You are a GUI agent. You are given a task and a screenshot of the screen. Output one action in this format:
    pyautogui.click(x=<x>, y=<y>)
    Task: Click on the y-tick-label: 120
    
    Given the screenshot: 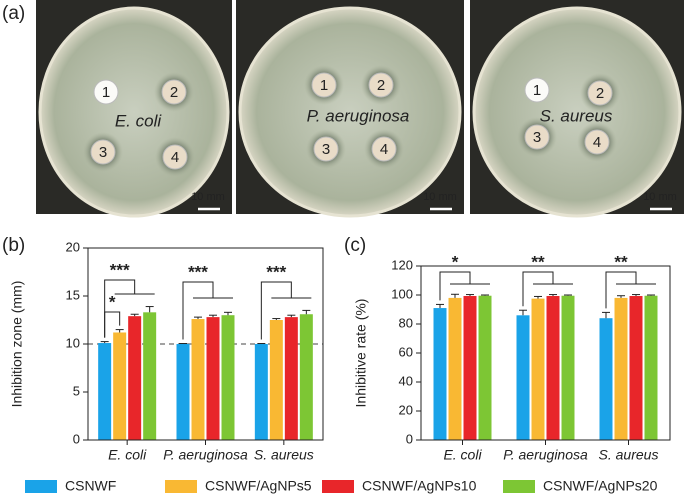 What is the action you would take?
    pyautogui.click(x=402, y=264)
    